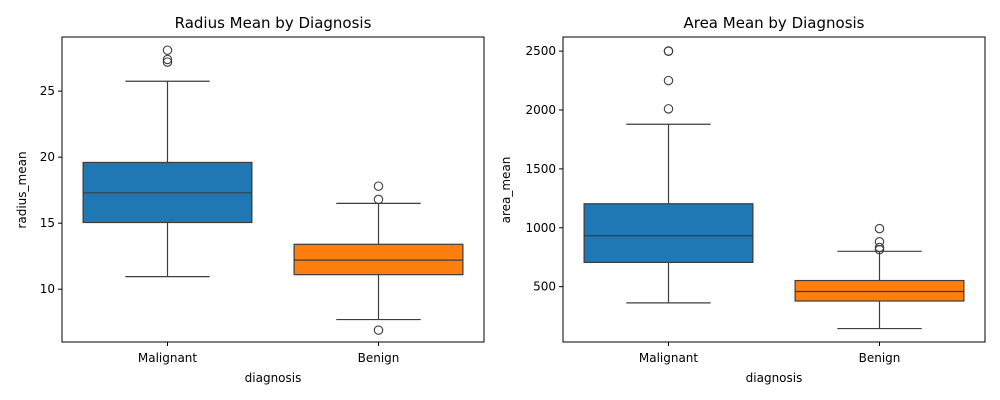  I want to click on y-tick-label: 10, so click(47, 289).